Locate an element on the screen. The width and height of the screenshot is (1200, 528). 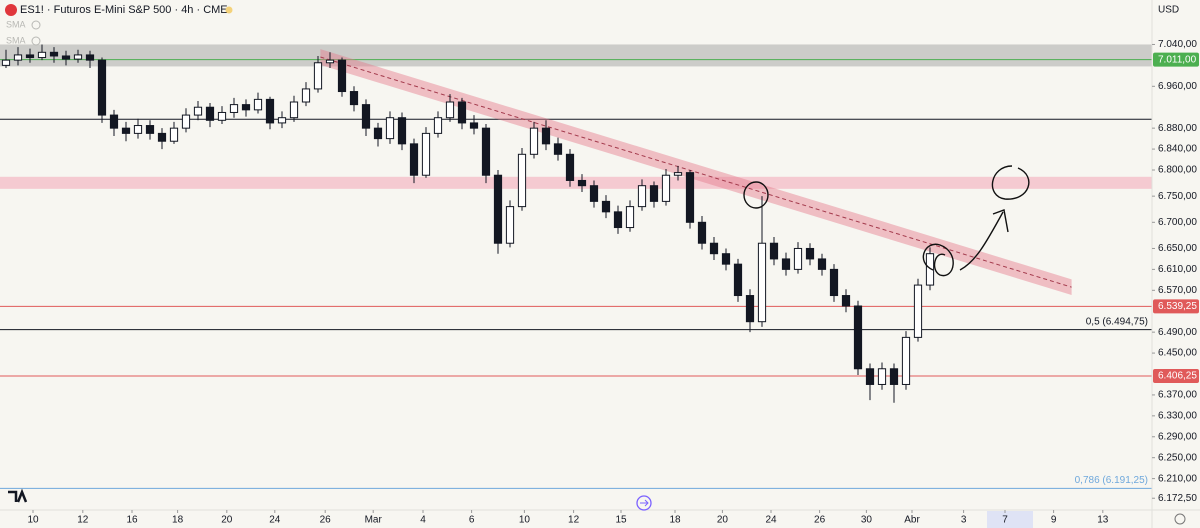
annotations is located at coordinates (886, 221).